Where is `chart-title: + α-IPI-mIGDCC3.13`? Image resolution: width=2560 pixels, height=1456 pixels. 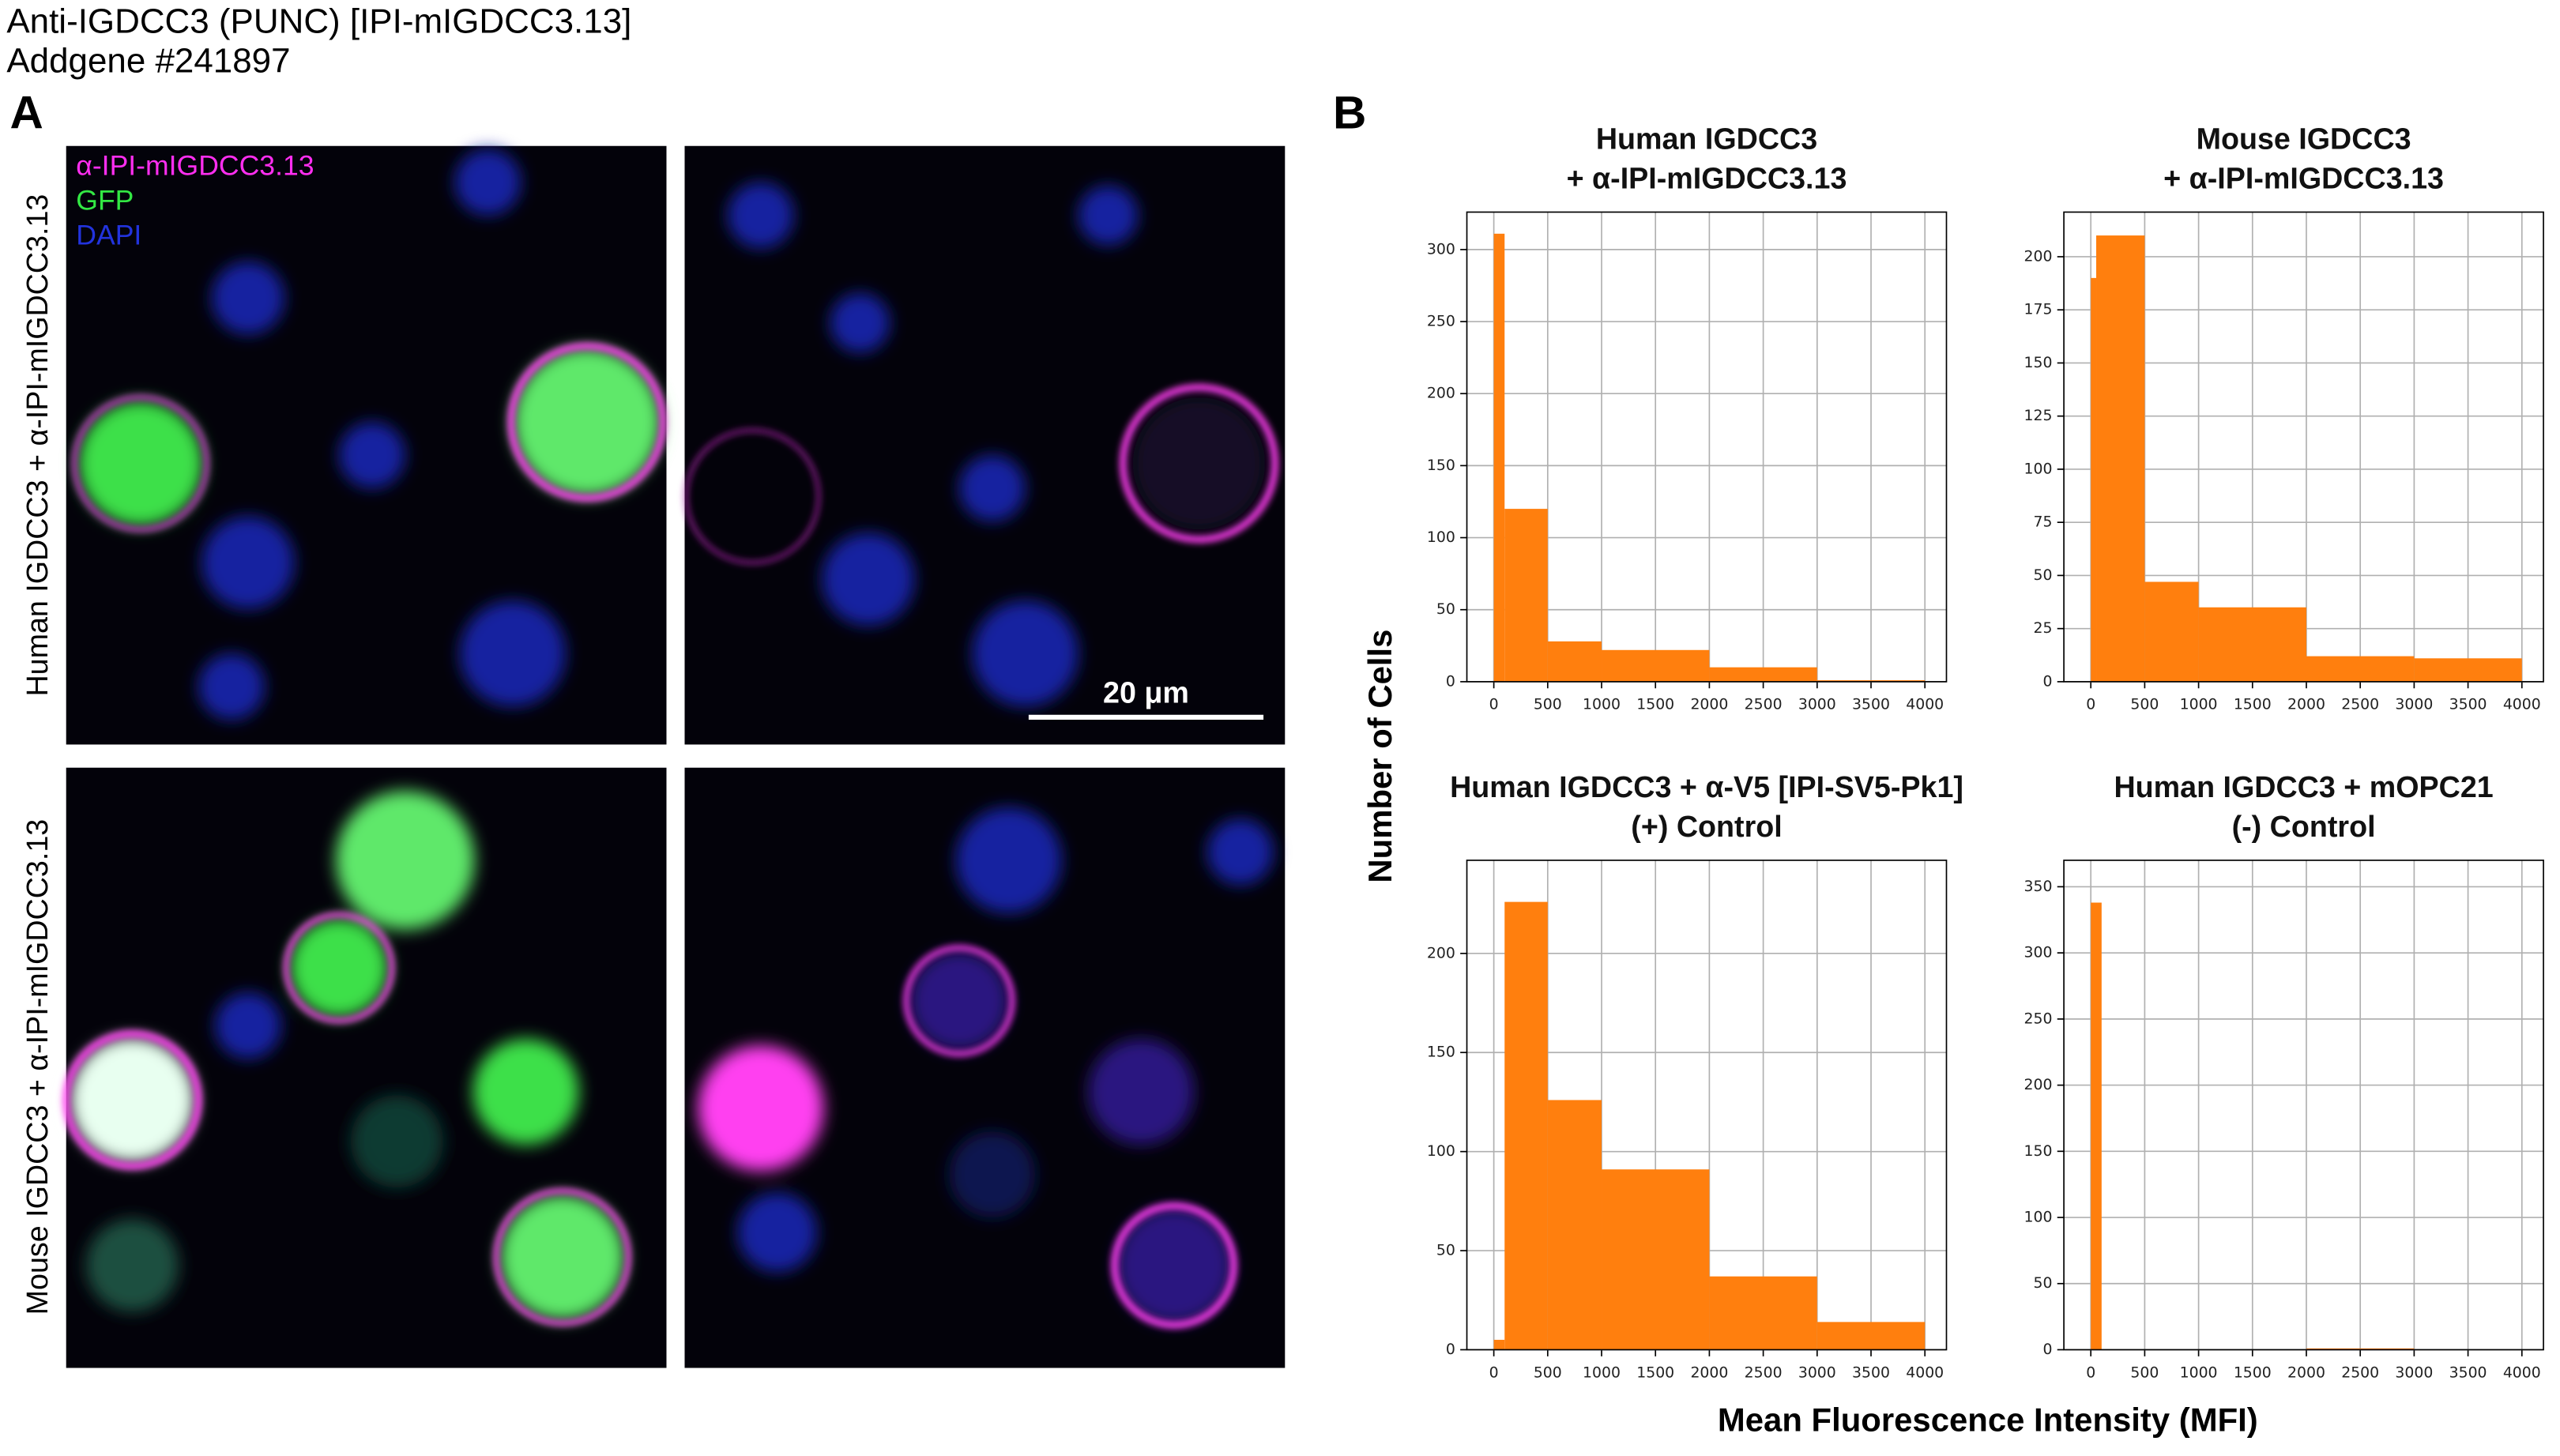
chart-title: + α-IPI-mIGDCC3.13 is located at coordinates (1707, 178).